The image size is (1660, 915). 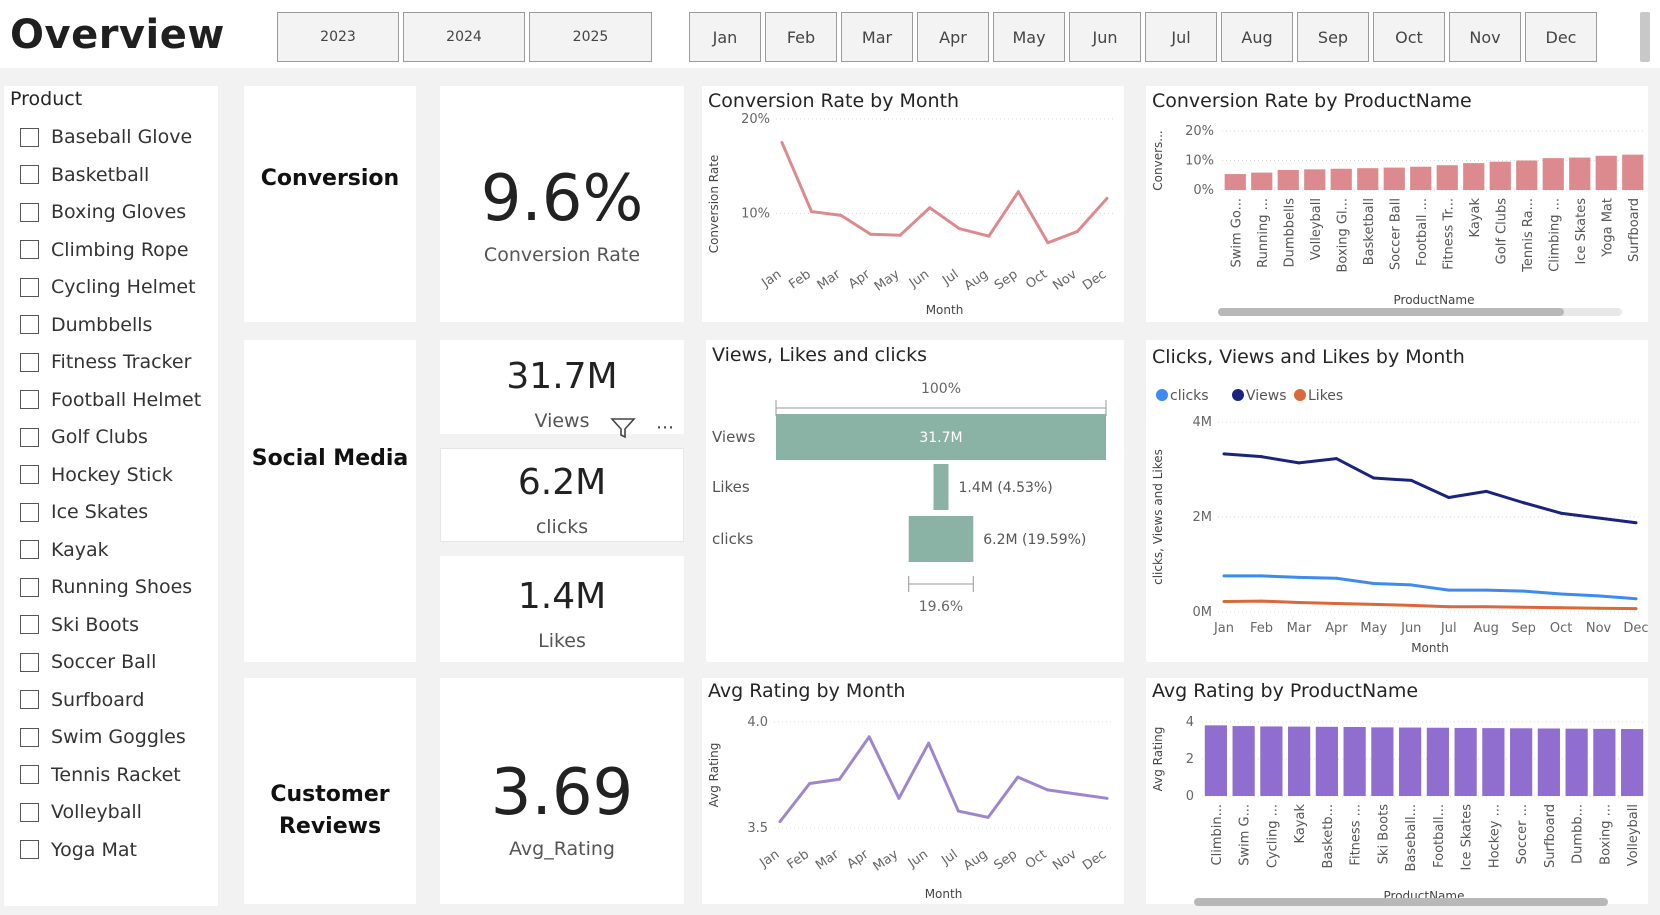 I want to click on slicer-item: Fitness Tracker, so click(x=105, y=362).